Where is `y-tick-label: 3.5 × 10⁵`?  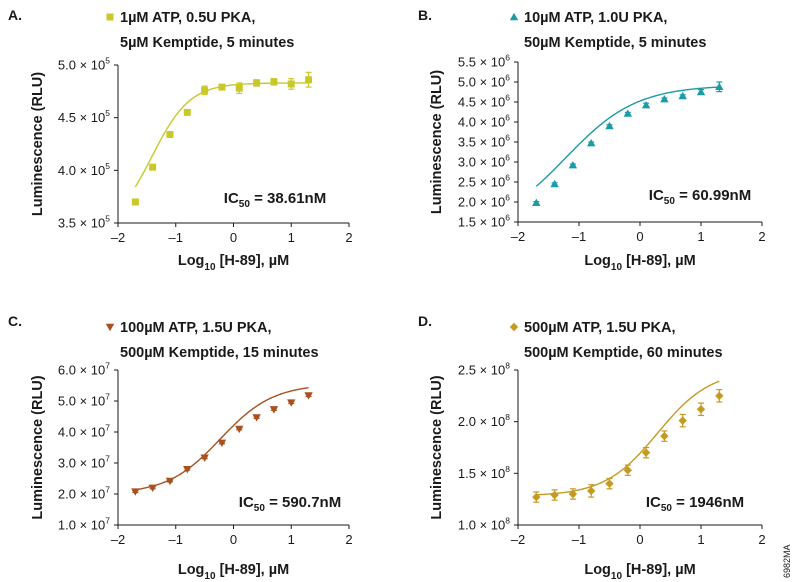 y-tick-label: 3.5 × 10⁵ is located at coordinates (84, 222).